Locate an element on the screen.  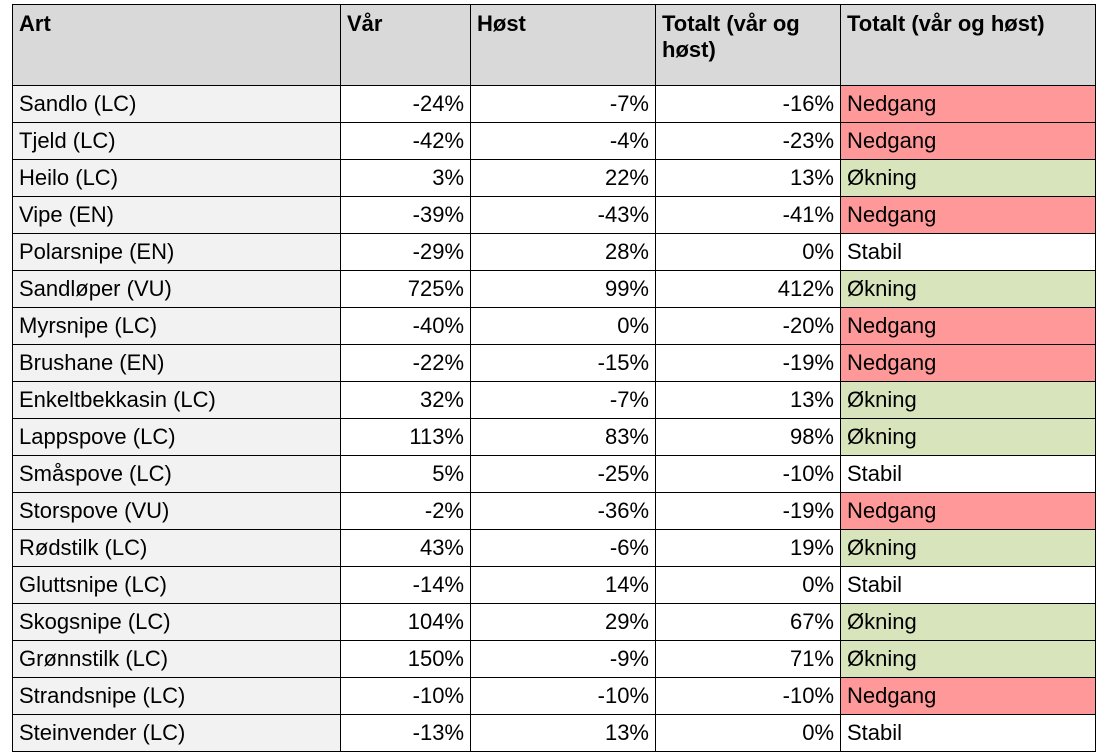
value-cell: 32% is located at coordinates (405, 400).